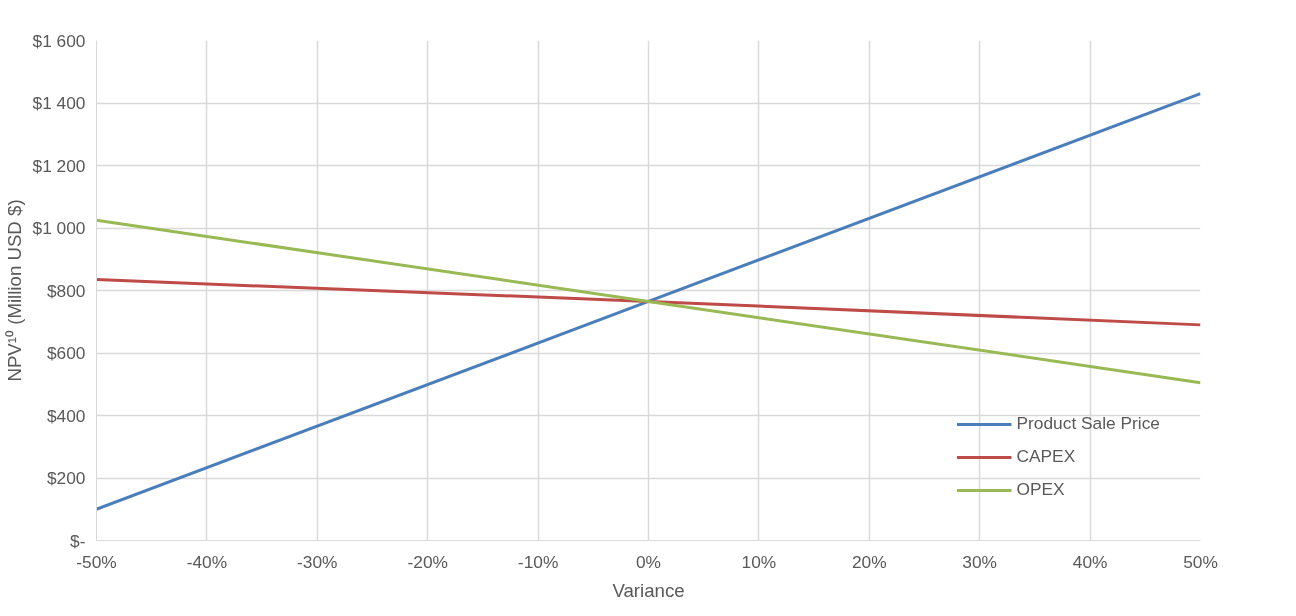  Describe the element at coordinates (96, 561) in the screenshot. I see `x-tick-label: -50%` at that location.